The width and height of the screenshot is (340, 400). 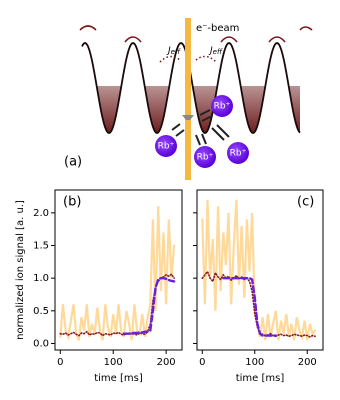 What do you see at coordinates (200, 127) in the screenshot?
I see `ion-trails` at bounding box center [200, 127].